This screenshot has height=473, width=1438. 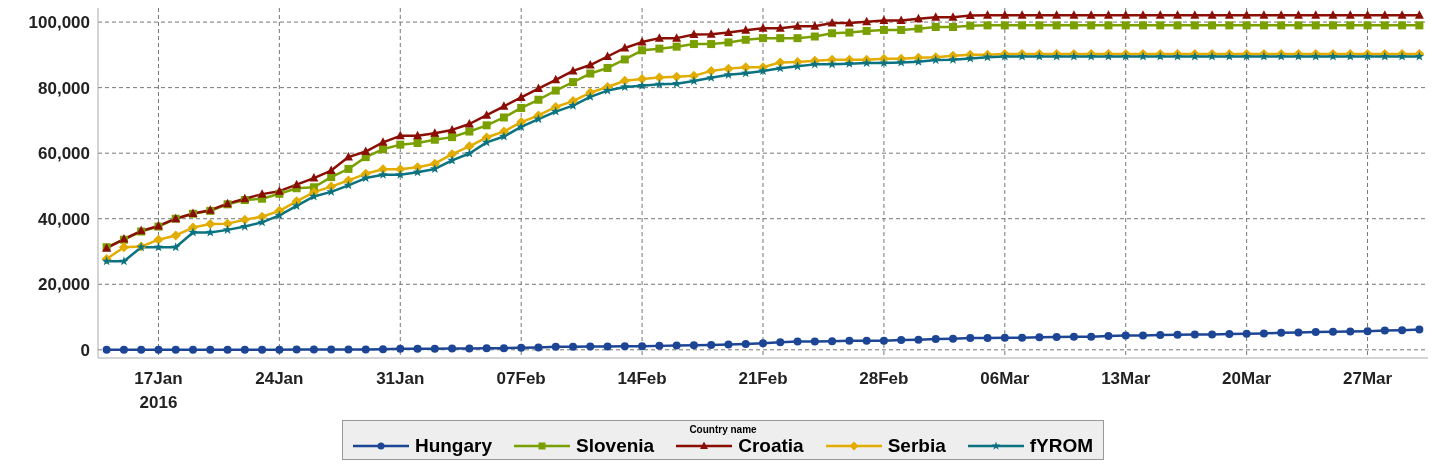 What do you see at coordinates (884, 378) in the screenshot?
I see `x-tick-label: 28Feb` at bounding box center [884, 378].